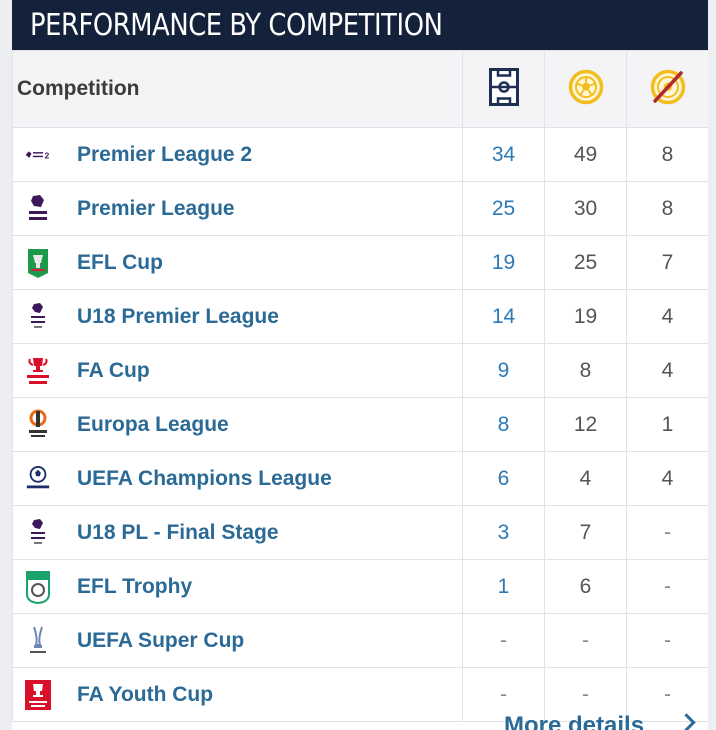 The image size is (716, 730). Describe the element at coordinates (667, 424) in the screenshot. I see `third-stat-value: 1` at that location.